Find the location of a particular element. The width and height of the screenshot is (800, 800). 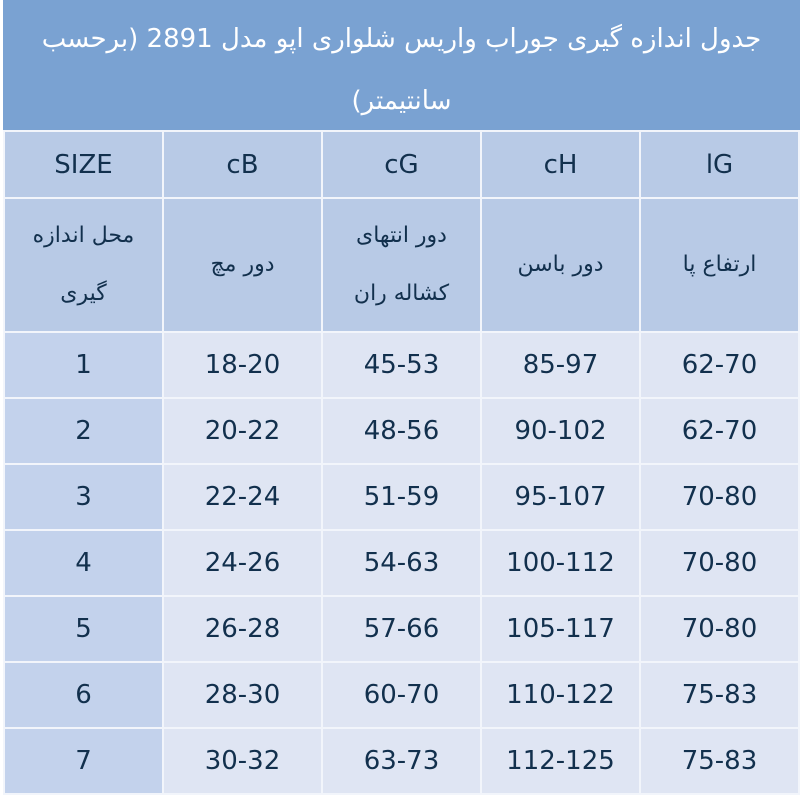

cell-cb: 18-20 is located at coordinates (242, 365).